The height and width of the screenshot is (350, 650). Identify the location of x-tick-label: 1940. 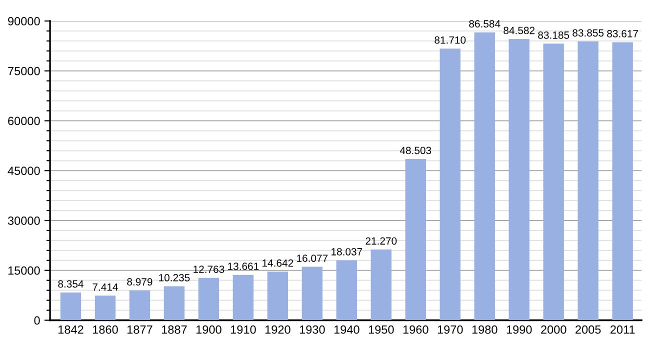
(347, 329).